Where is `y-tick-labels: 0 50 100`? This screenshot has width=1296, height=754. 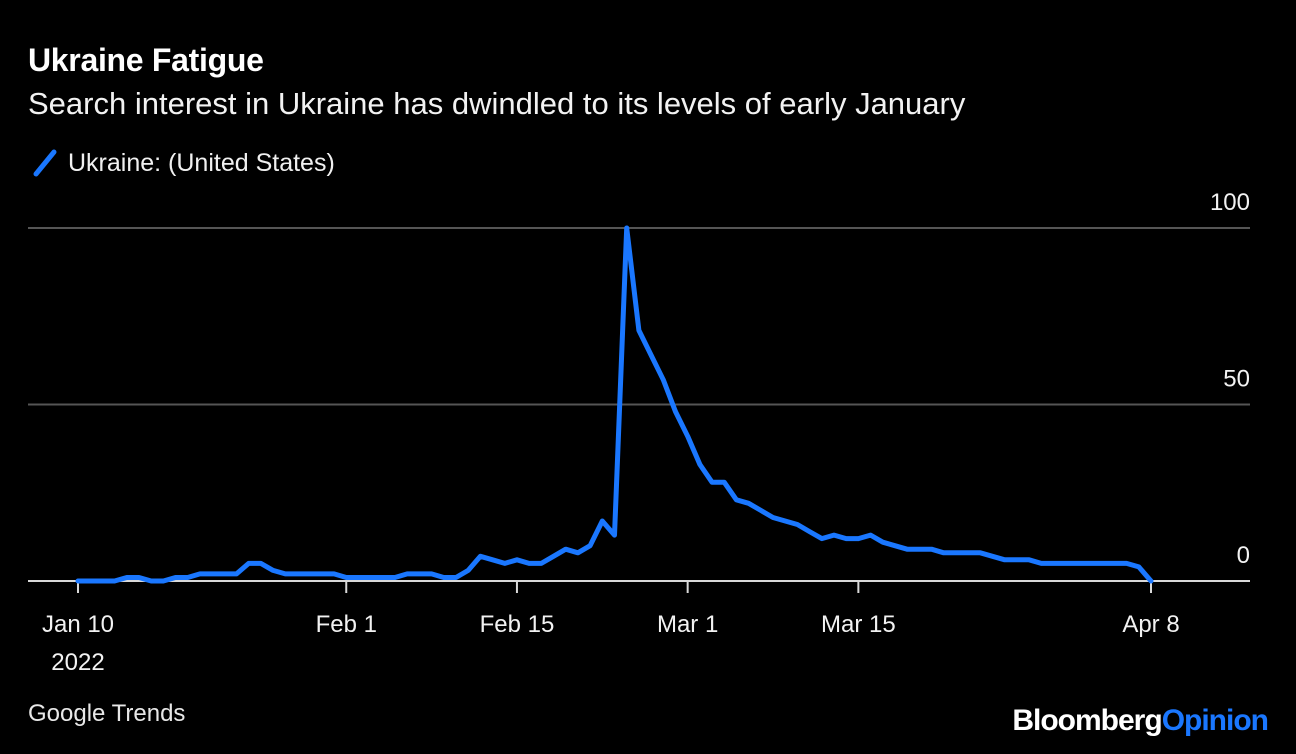
y-tick-labels: 0 50 100 is located at coordinates (1230, 379).